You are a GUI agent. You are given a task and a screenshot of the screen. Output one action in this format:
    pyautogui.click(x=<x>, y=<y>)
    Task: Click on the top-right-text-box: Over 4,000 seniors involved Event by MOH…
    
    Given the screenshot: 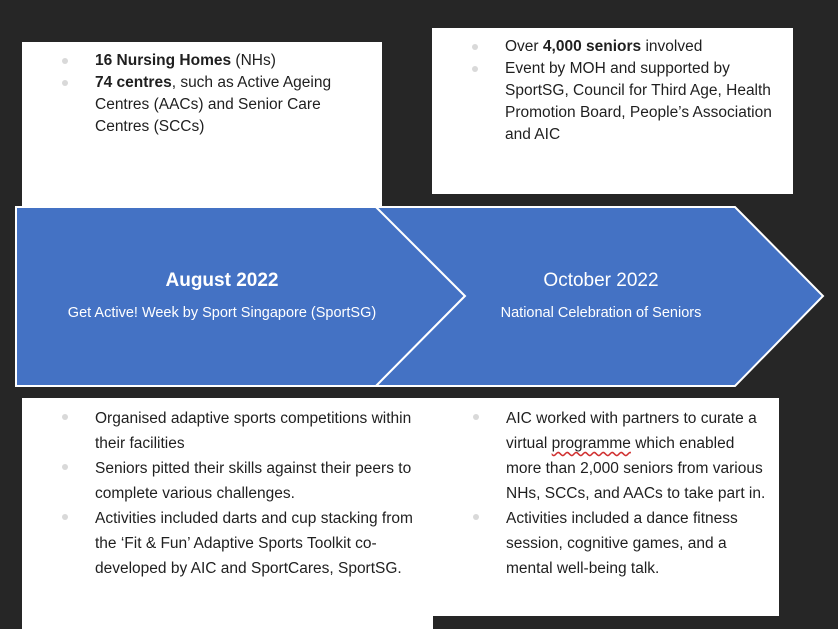 What is the action you would take?
    pyautogui.click(x=612, y=111)
    